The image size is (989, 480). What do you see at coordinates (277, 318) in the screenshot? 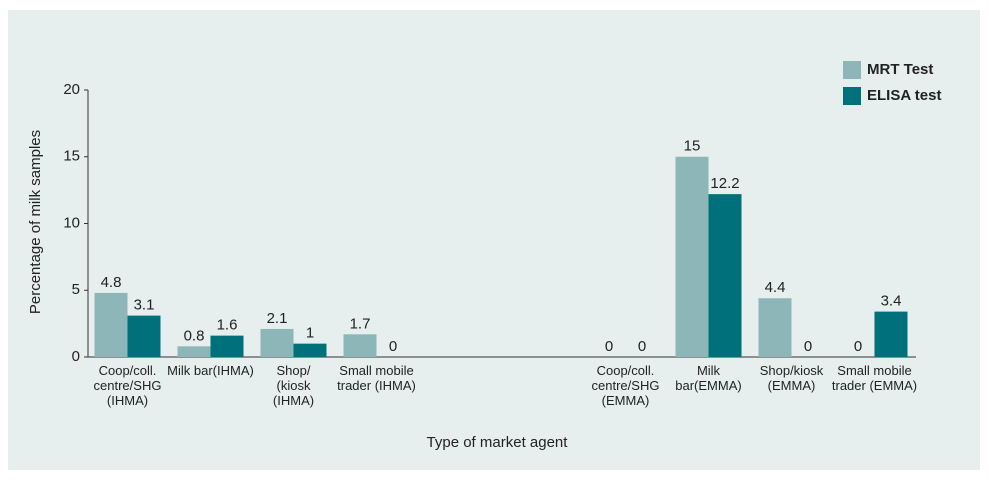
I see `data-label: 2.1` at bounding box center [277, 318].